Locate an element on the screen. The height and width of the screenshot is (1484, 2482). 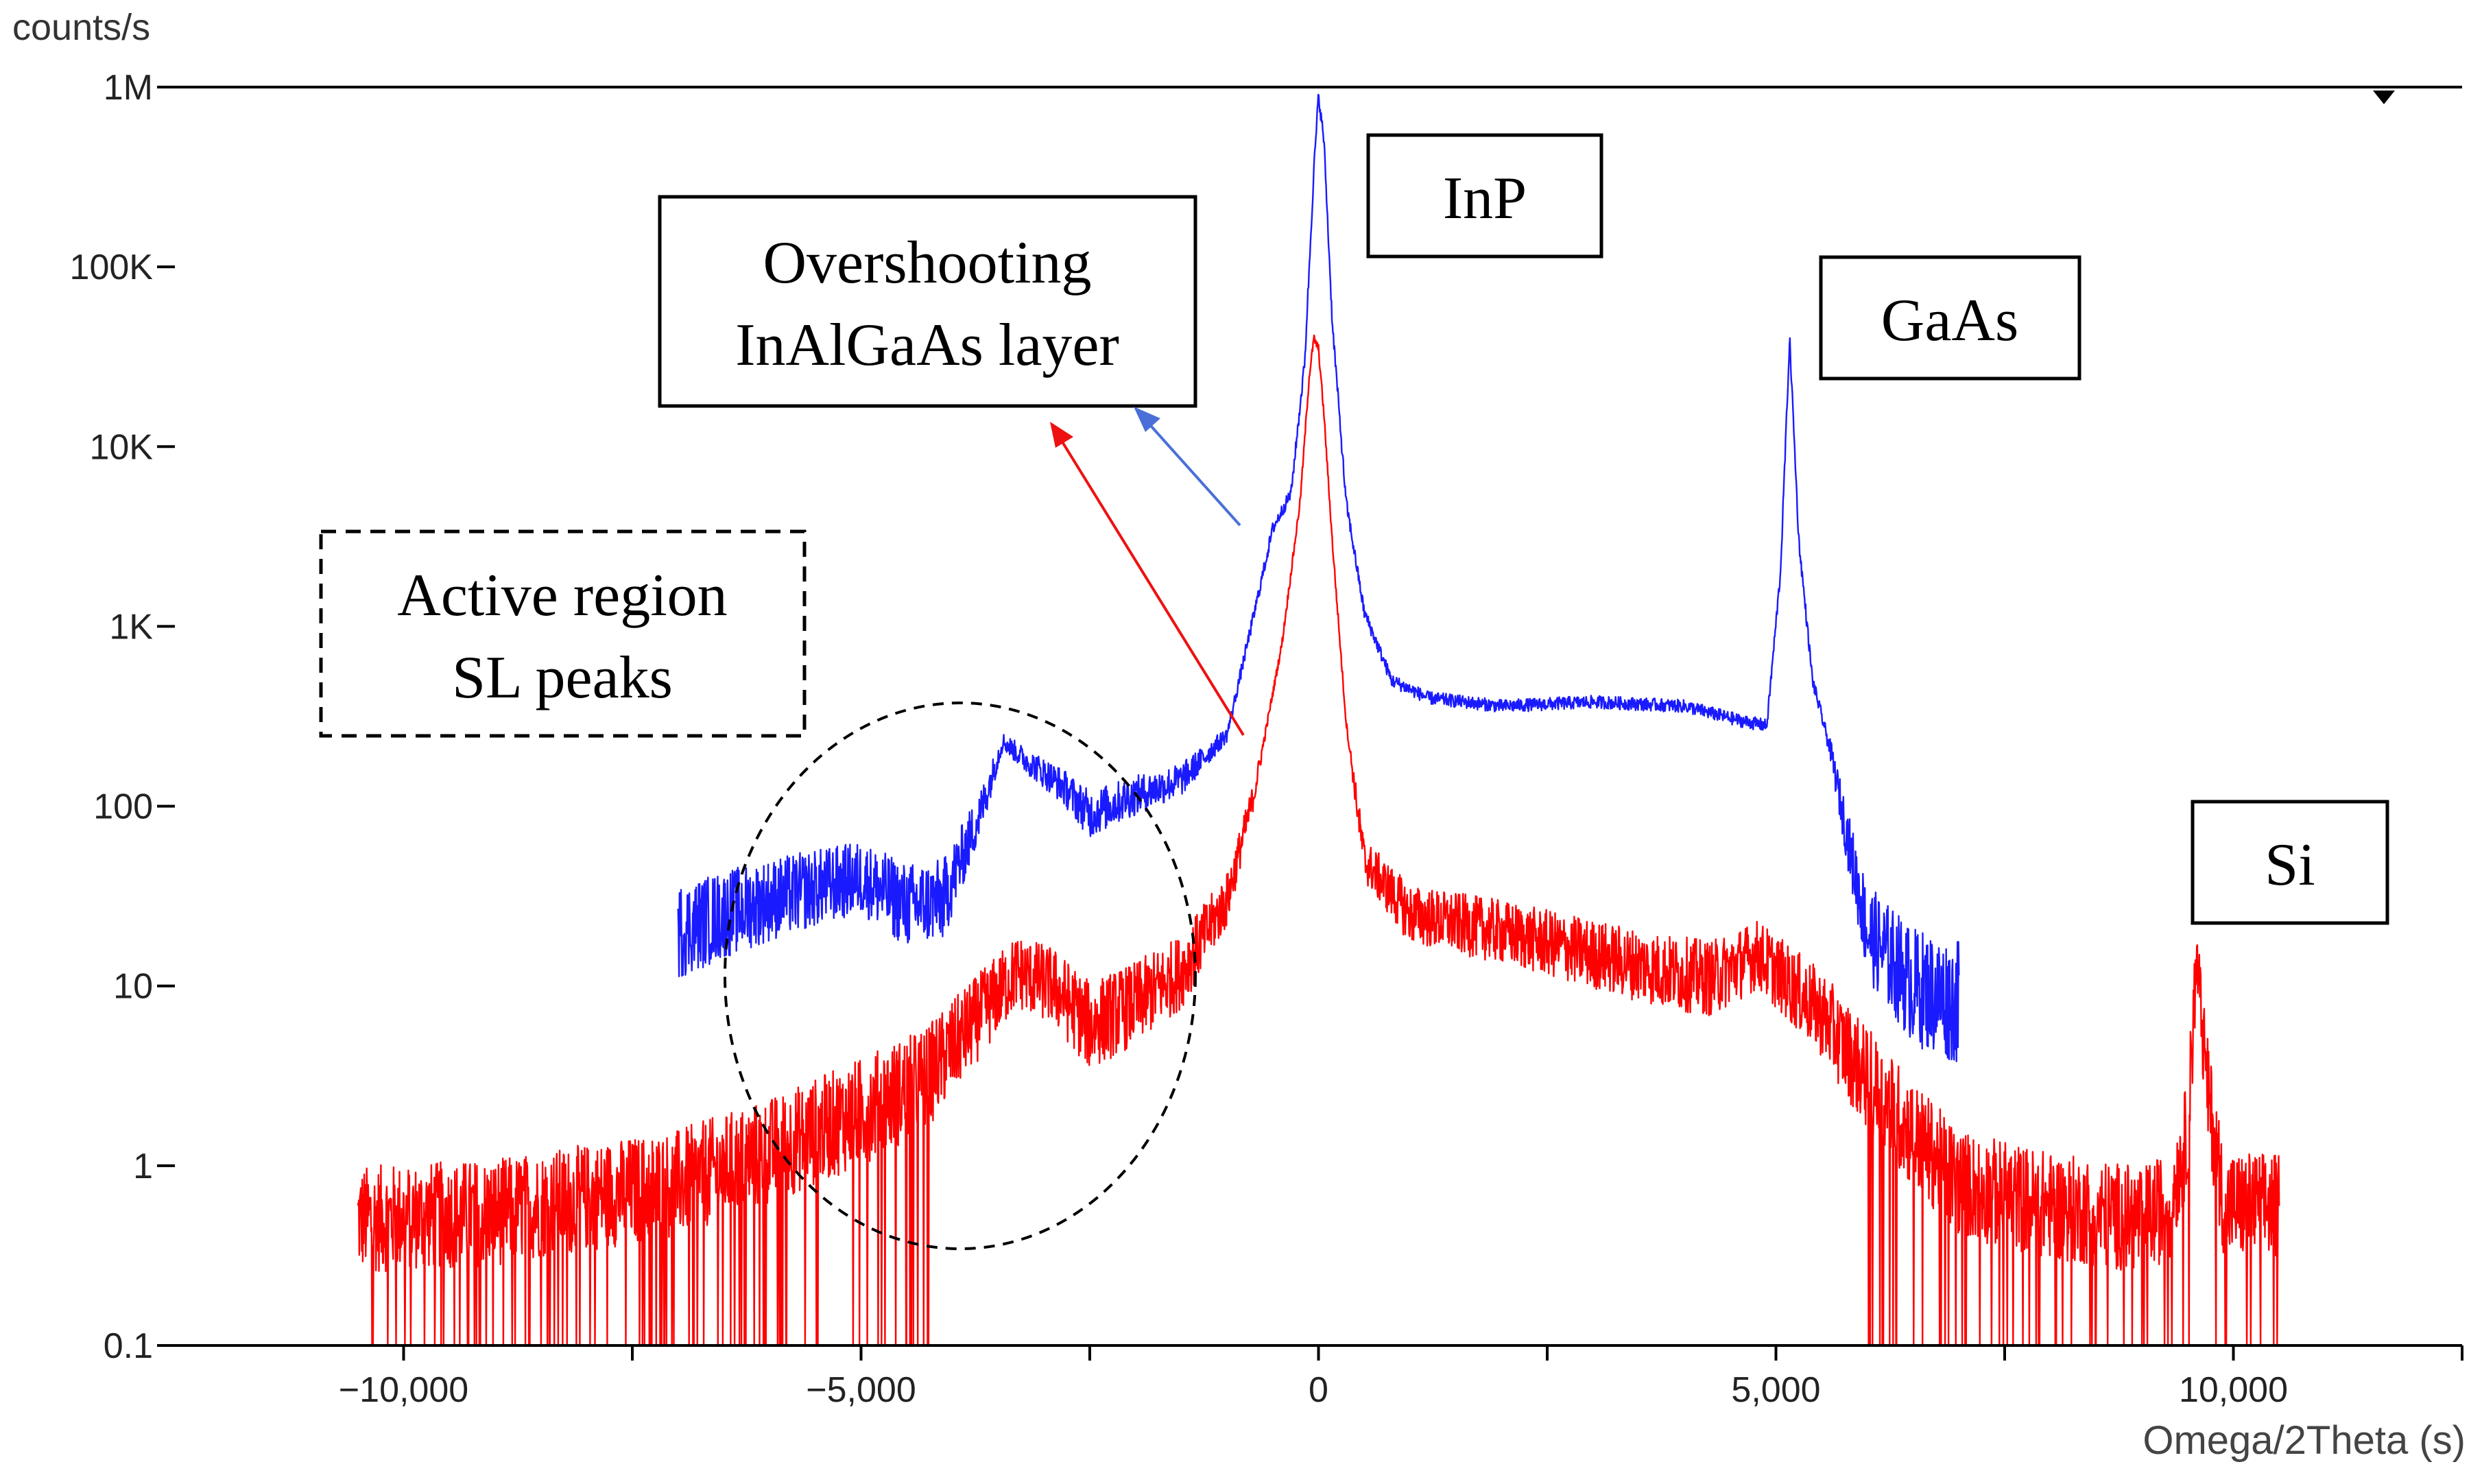
blue-arrow-line is located at coordinates (1192, 472).